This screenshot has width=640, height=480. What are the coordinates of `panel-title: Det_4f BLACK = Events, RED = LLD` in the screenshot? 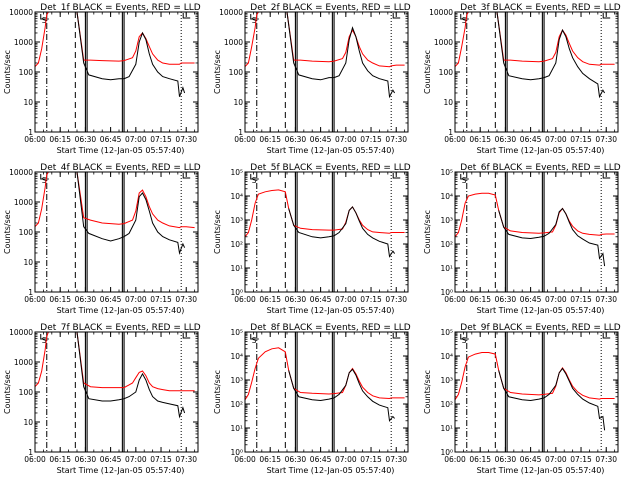 It's located at (120, 168).